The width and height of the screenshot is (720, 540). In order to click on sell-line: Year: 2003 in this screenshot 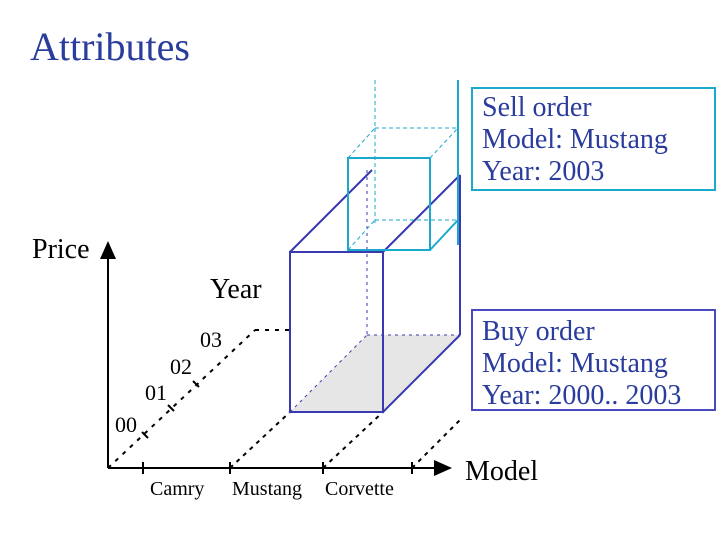, I will do `click(543, 171)`.